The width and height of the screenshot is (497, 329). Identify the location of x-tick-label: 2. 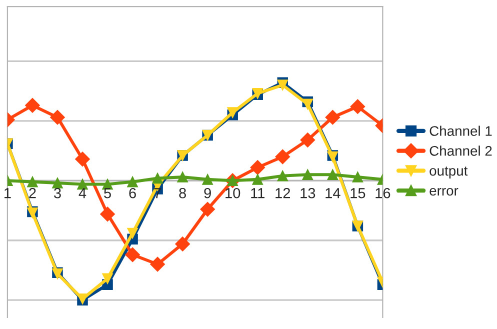
(32, 193).